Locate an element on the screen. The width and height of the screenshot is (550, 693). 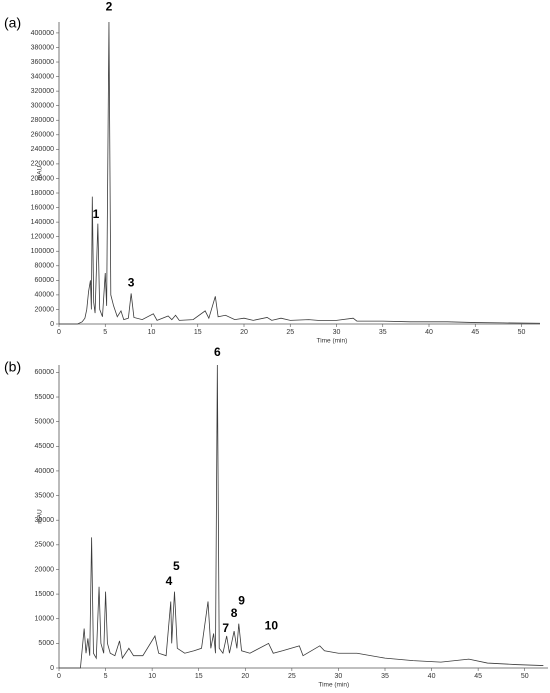
y-tick-label: 180000 is located at coordinates (42, 193).